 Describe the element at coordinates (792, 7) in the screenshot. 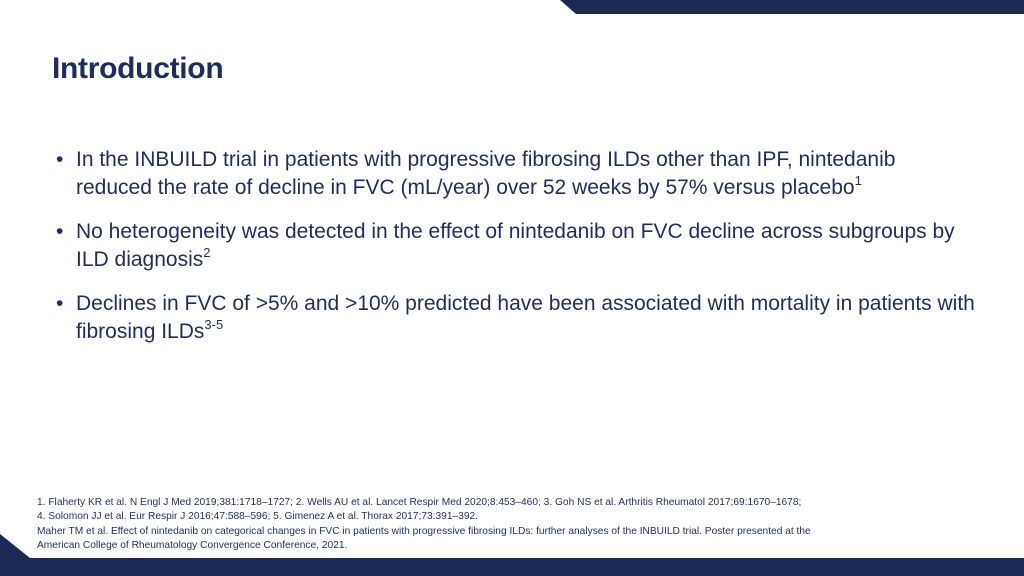

I see `top-decorative-bar` at that location.